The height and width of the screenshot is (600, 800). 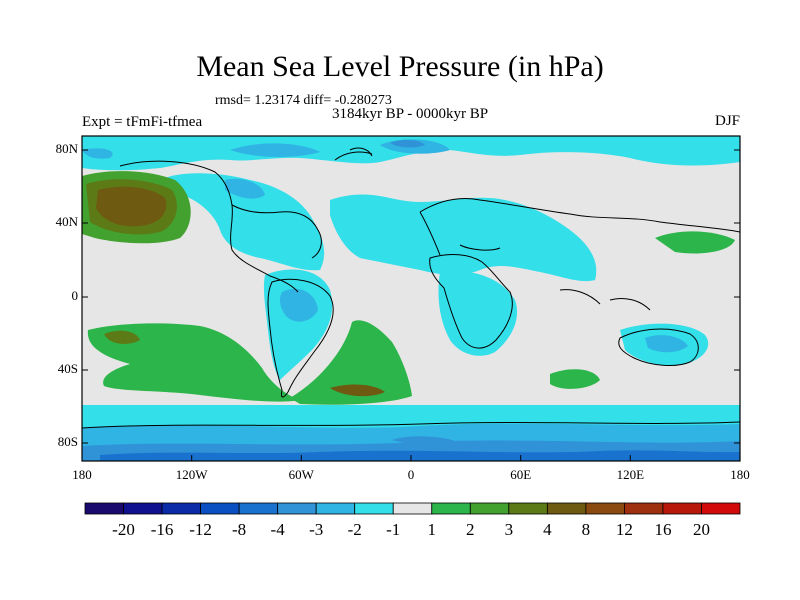 What do you see at coordinates (695, 242) in the screenshot?
I see `west-pacific-high` at bounding box center [695, 242].